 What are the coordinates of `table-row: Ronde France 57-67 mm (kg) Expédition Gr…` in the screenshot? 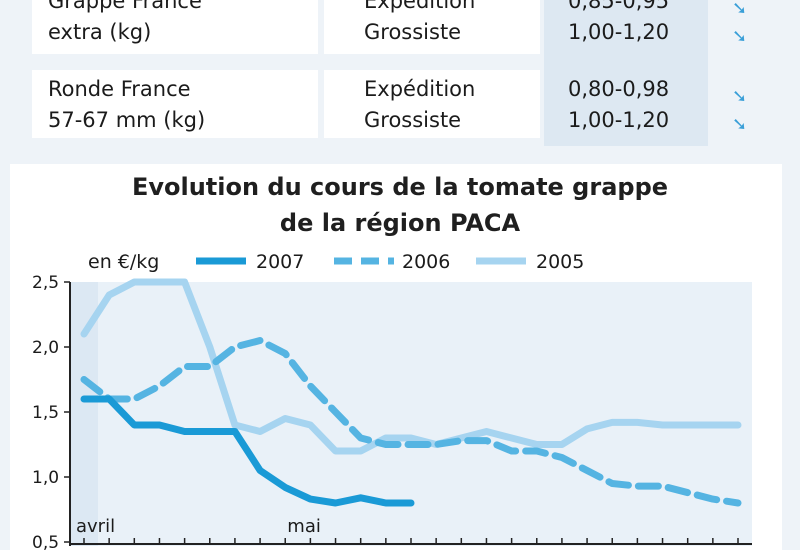 It's located at (408, 105).